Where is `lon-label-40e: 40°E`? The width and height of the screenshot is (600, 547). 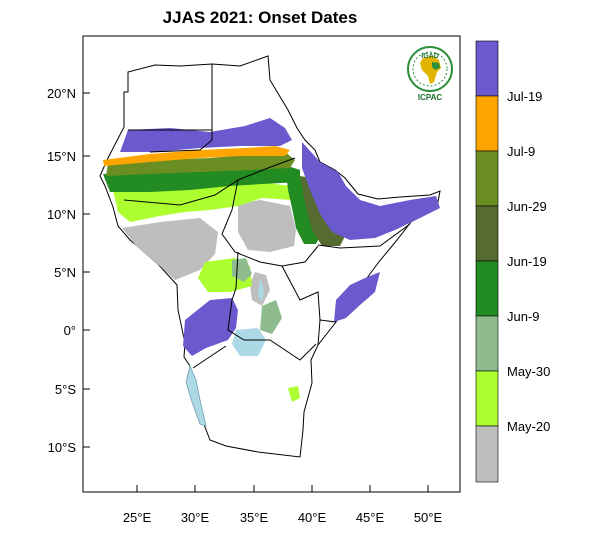
lon-label-40e: 40°E is located at coordinates (312, 517).